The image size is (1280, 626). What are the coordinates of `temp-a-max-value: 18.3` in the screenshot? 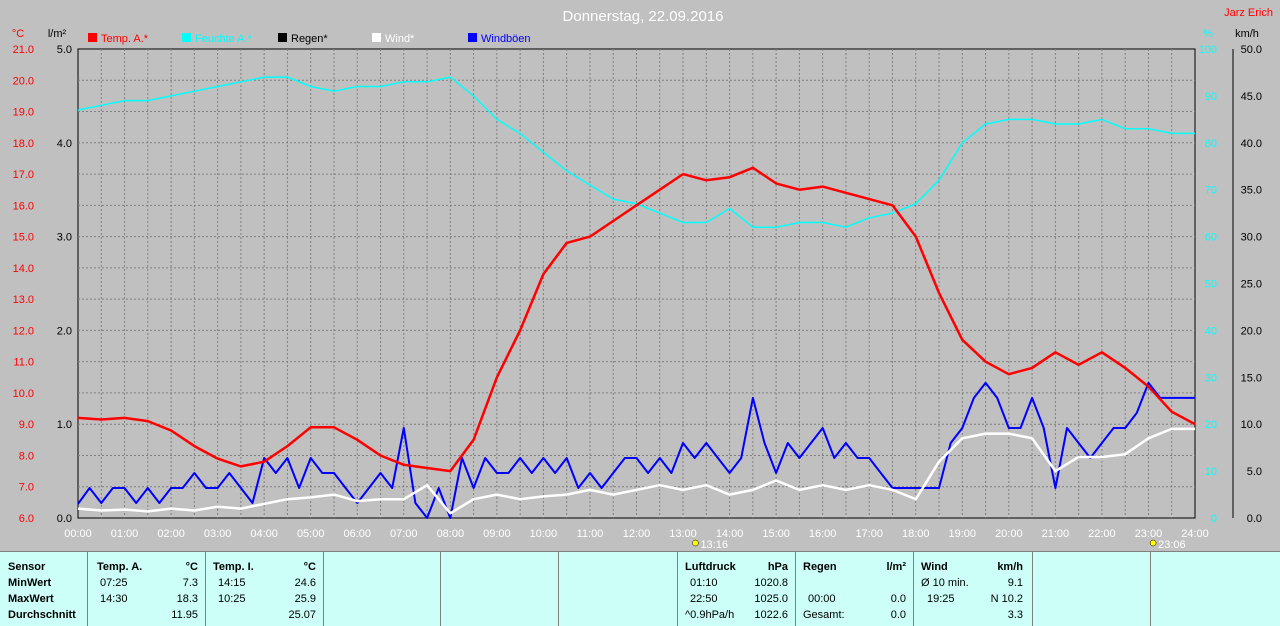 It's located at (187, 599).